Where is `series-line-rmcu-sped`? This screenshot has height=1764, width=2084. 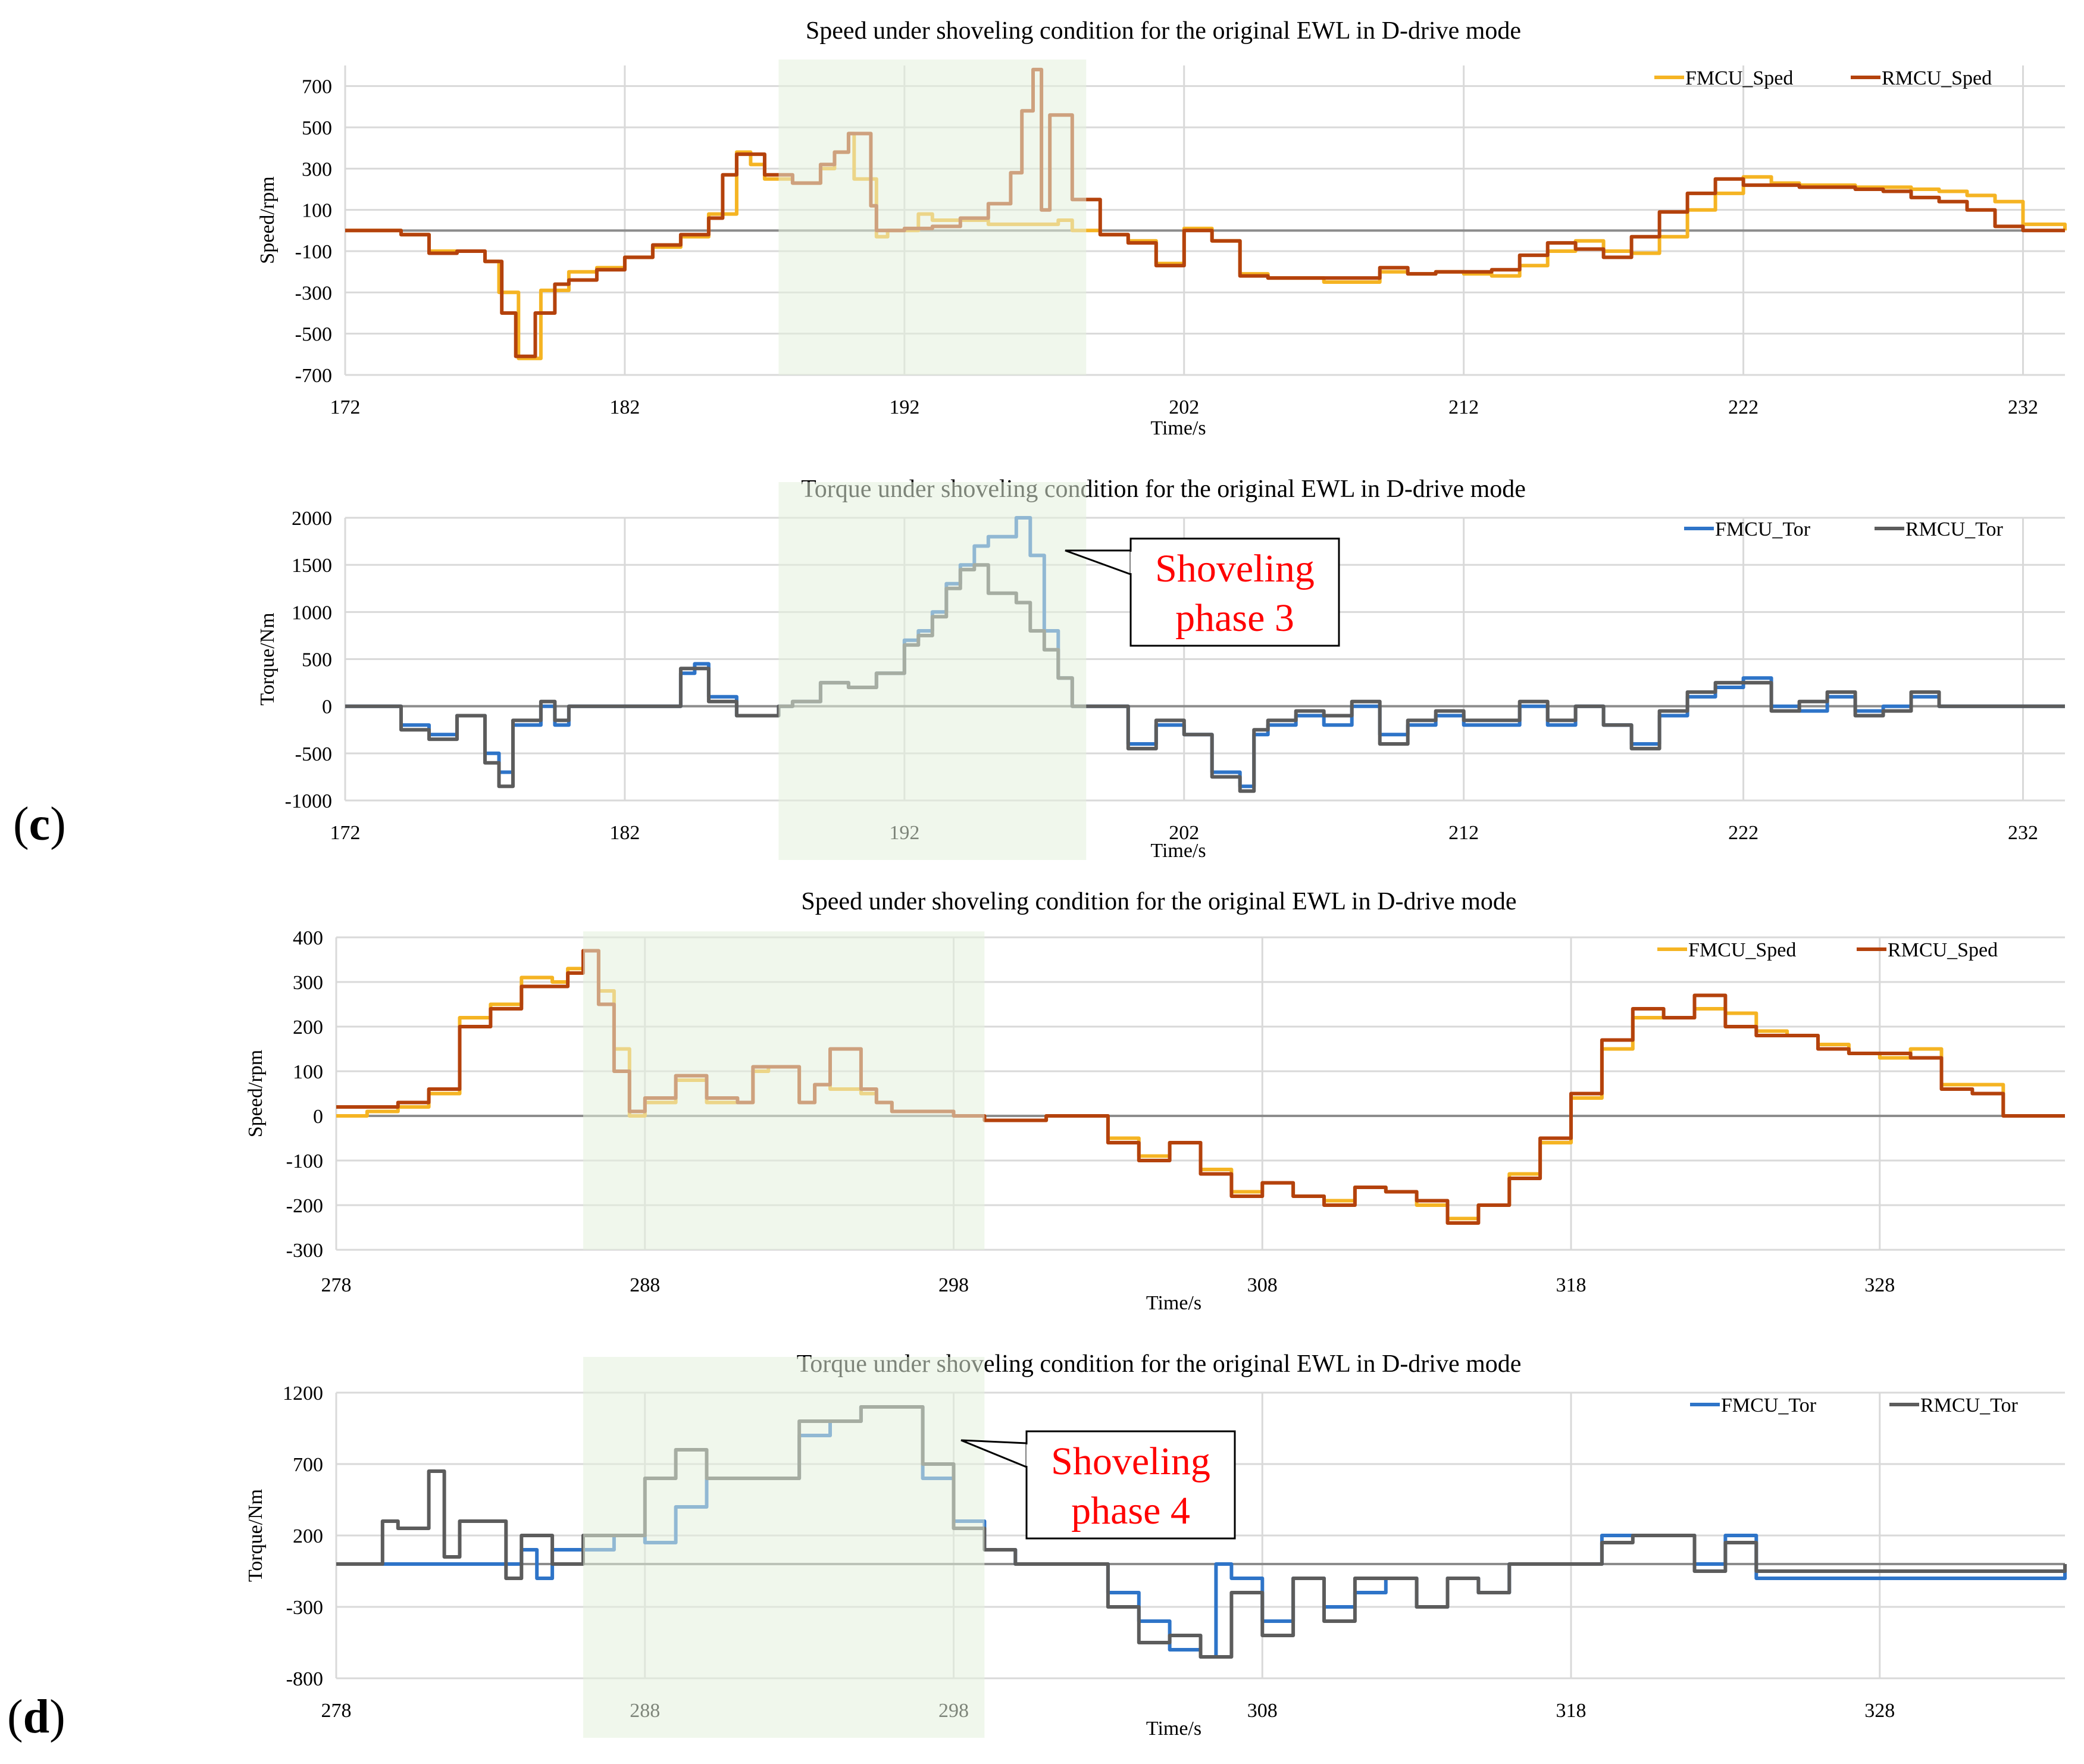 series-line-rmcu-sped is located at coordinates (1205, 212).